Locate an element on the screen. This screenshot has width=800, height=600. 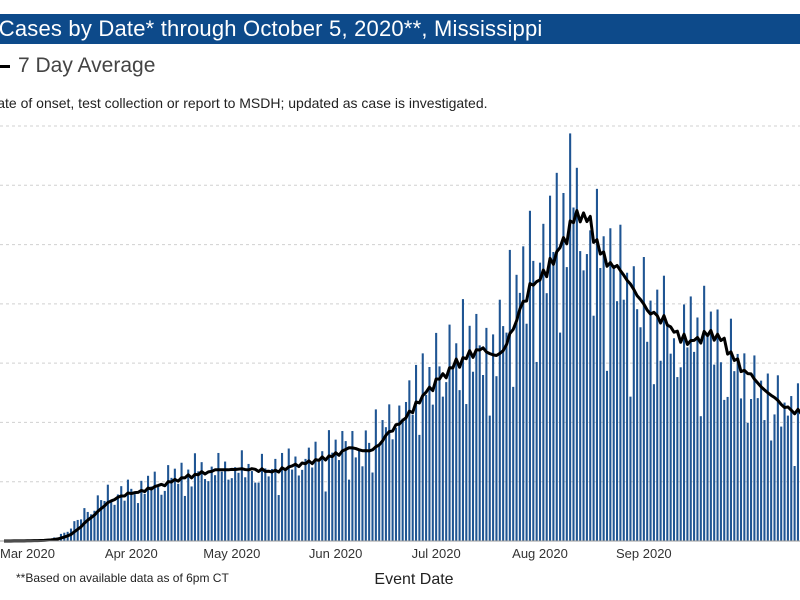
legend-label: 7 Day Average is located at coordinates (87, 65).